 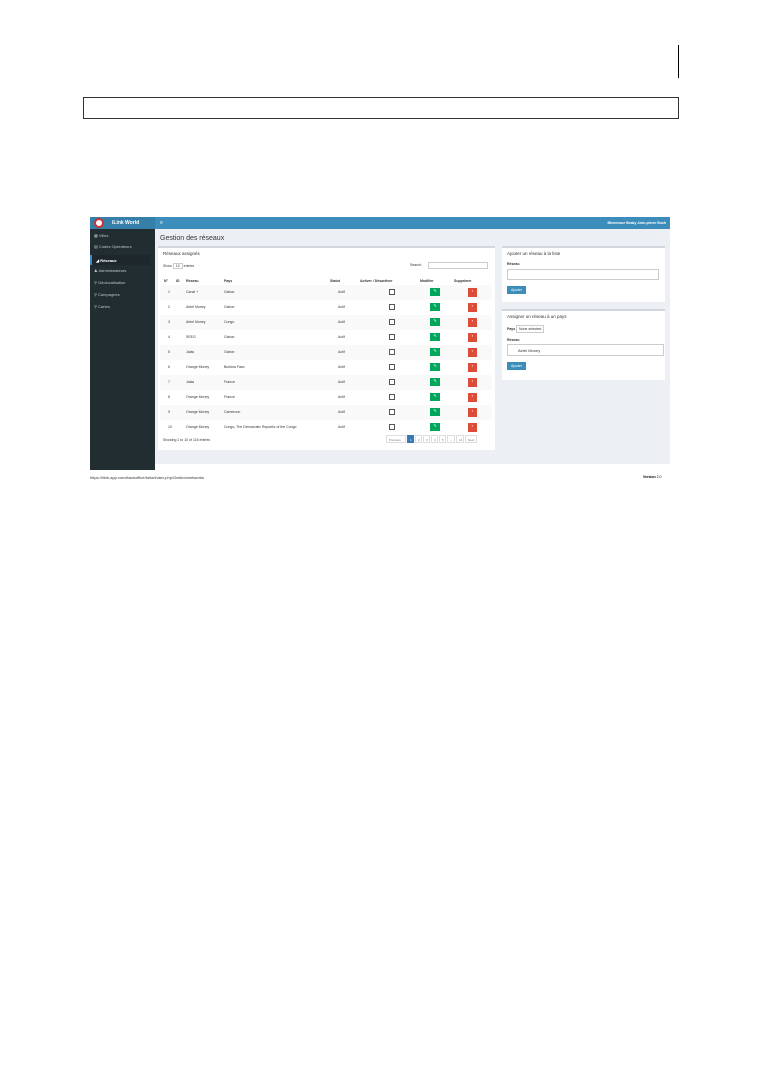 I want to click on assign-button: Ajouter, so click(x=517, y=366).